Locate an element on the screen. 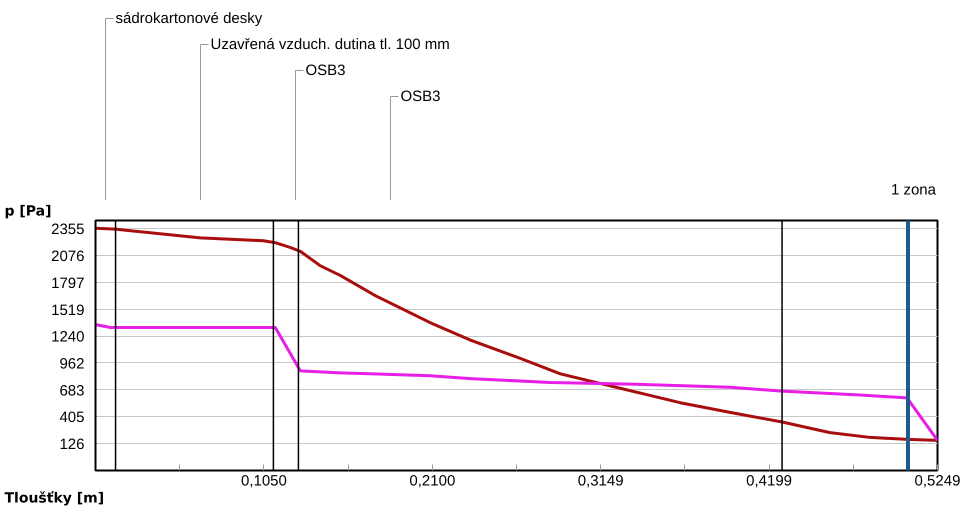  text: sádrokartonové desky is located at coordinates (189, 18).